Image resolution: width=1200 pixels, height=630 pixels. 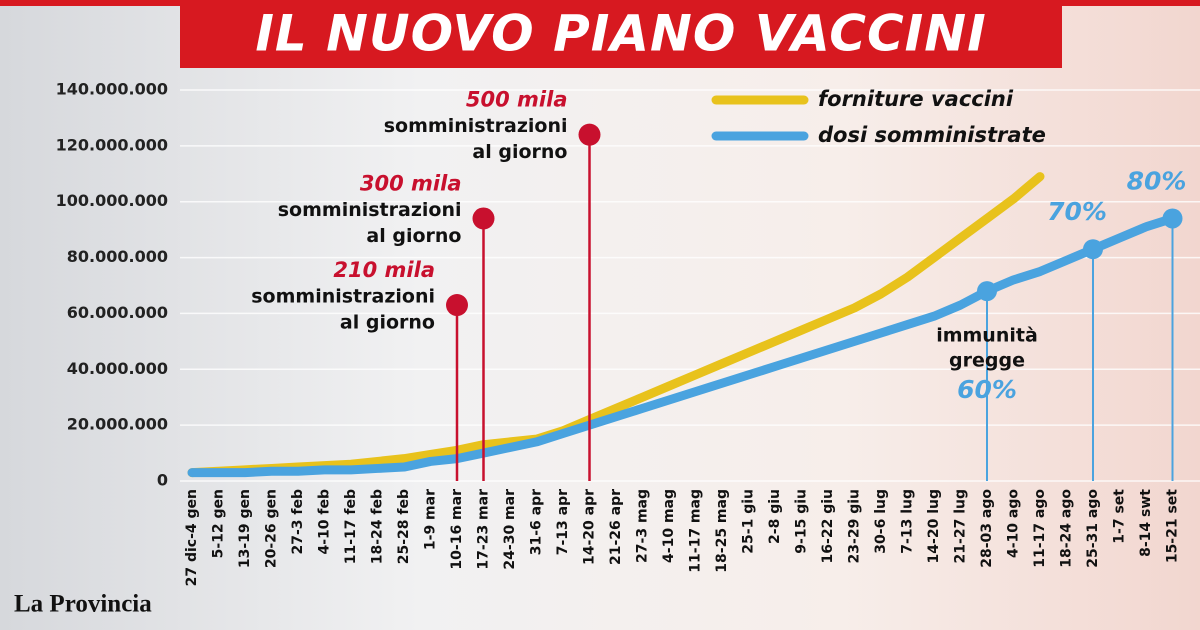 What do you see at coordinates (117, 256) in the screenshot?
I see `y-tick-label: 80.000.000` at bounding box center [117, 256].